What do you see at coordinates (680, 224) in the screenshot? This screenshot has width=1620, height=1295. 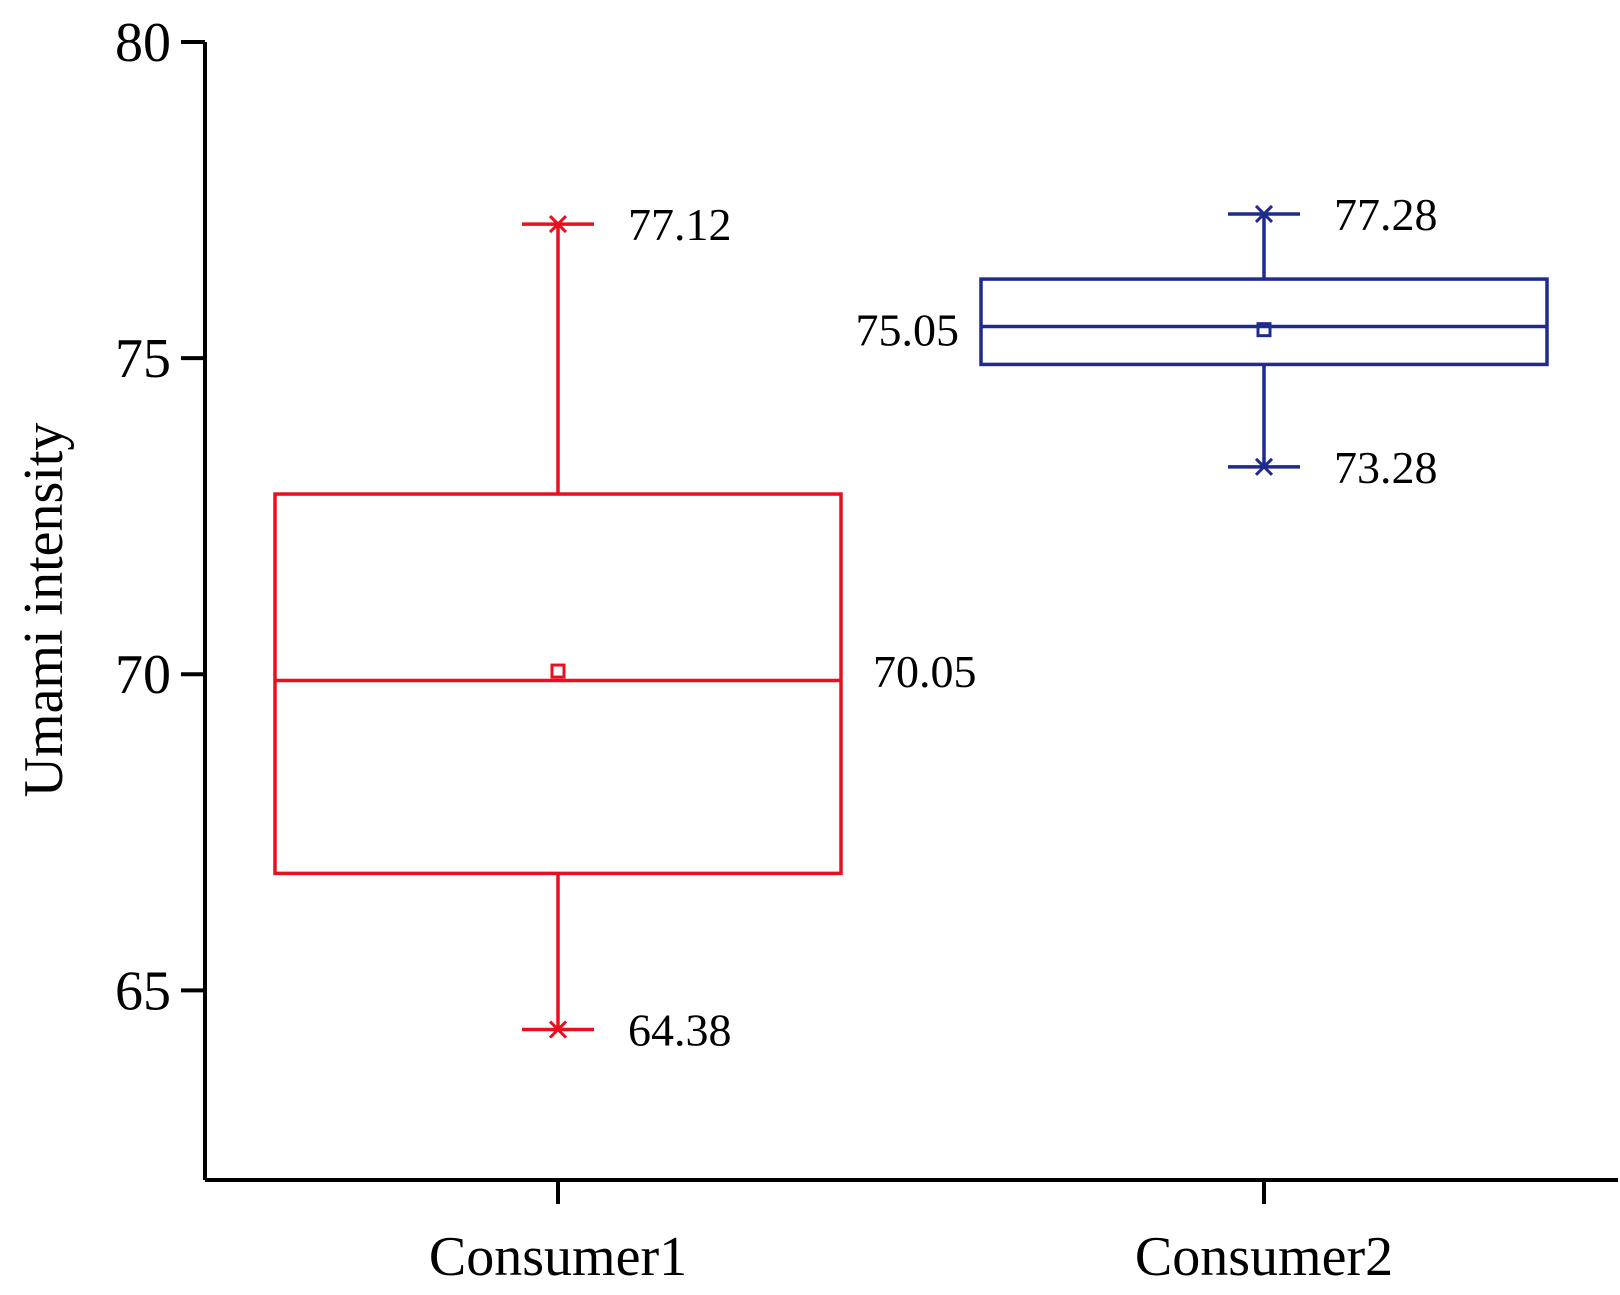 I see `max-value-label: 77.12` at bounding box center [680, 224].